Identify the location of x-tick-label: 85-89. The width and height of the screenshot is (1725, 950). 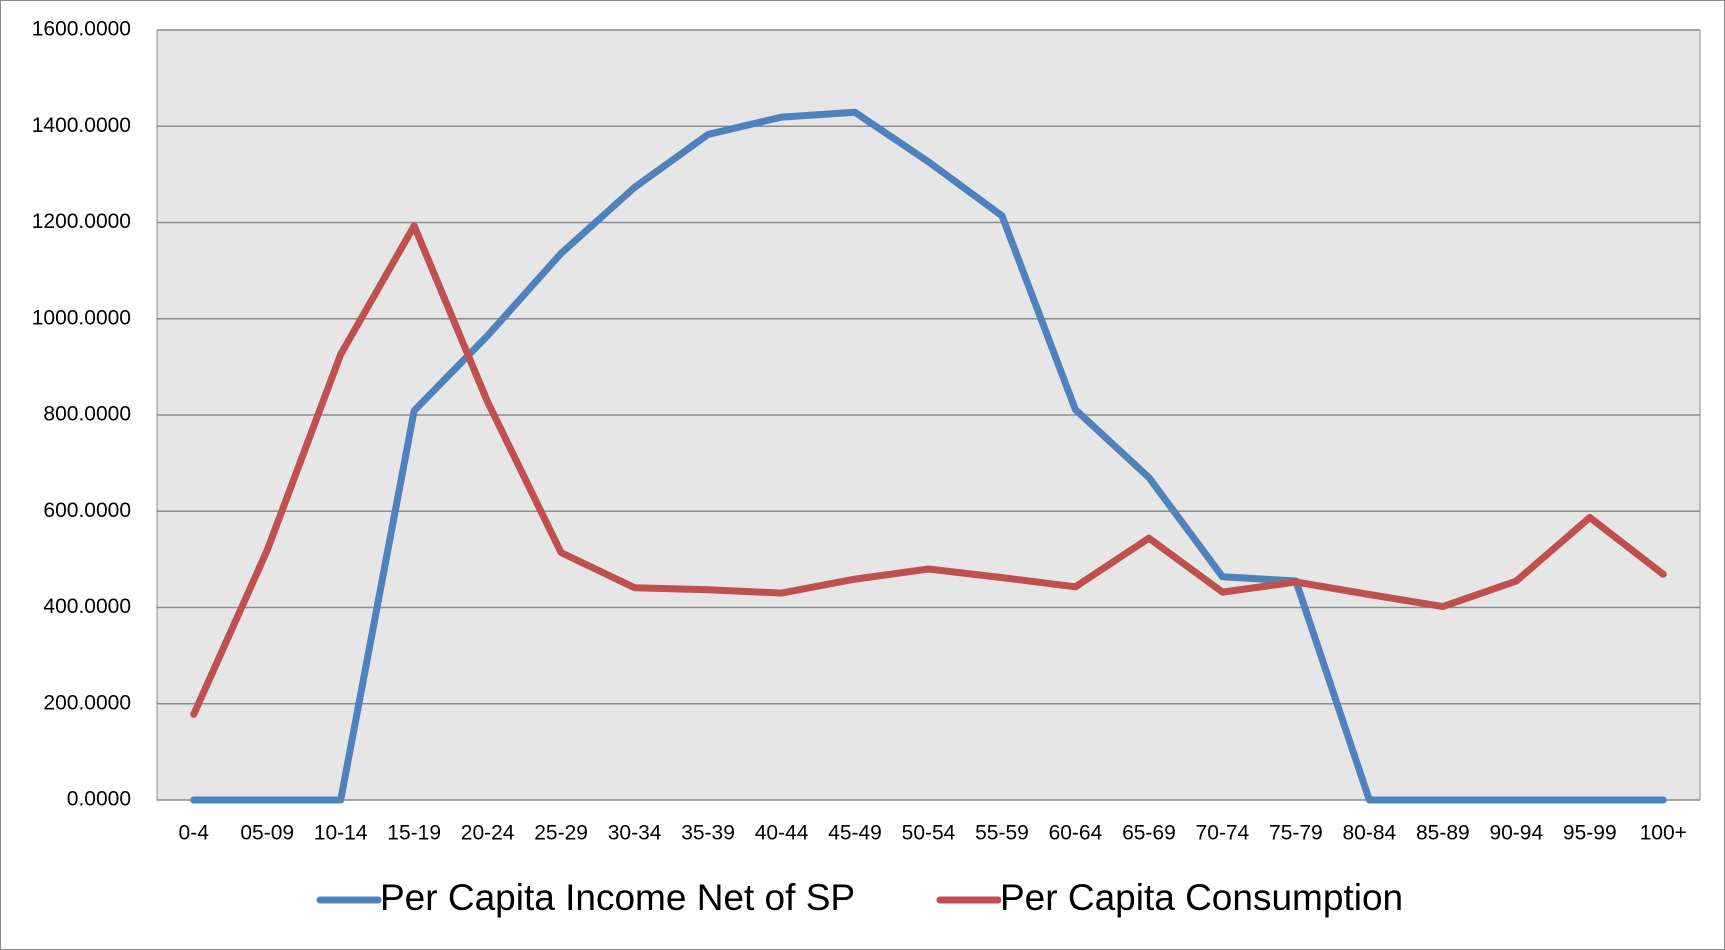
(1443, 833).